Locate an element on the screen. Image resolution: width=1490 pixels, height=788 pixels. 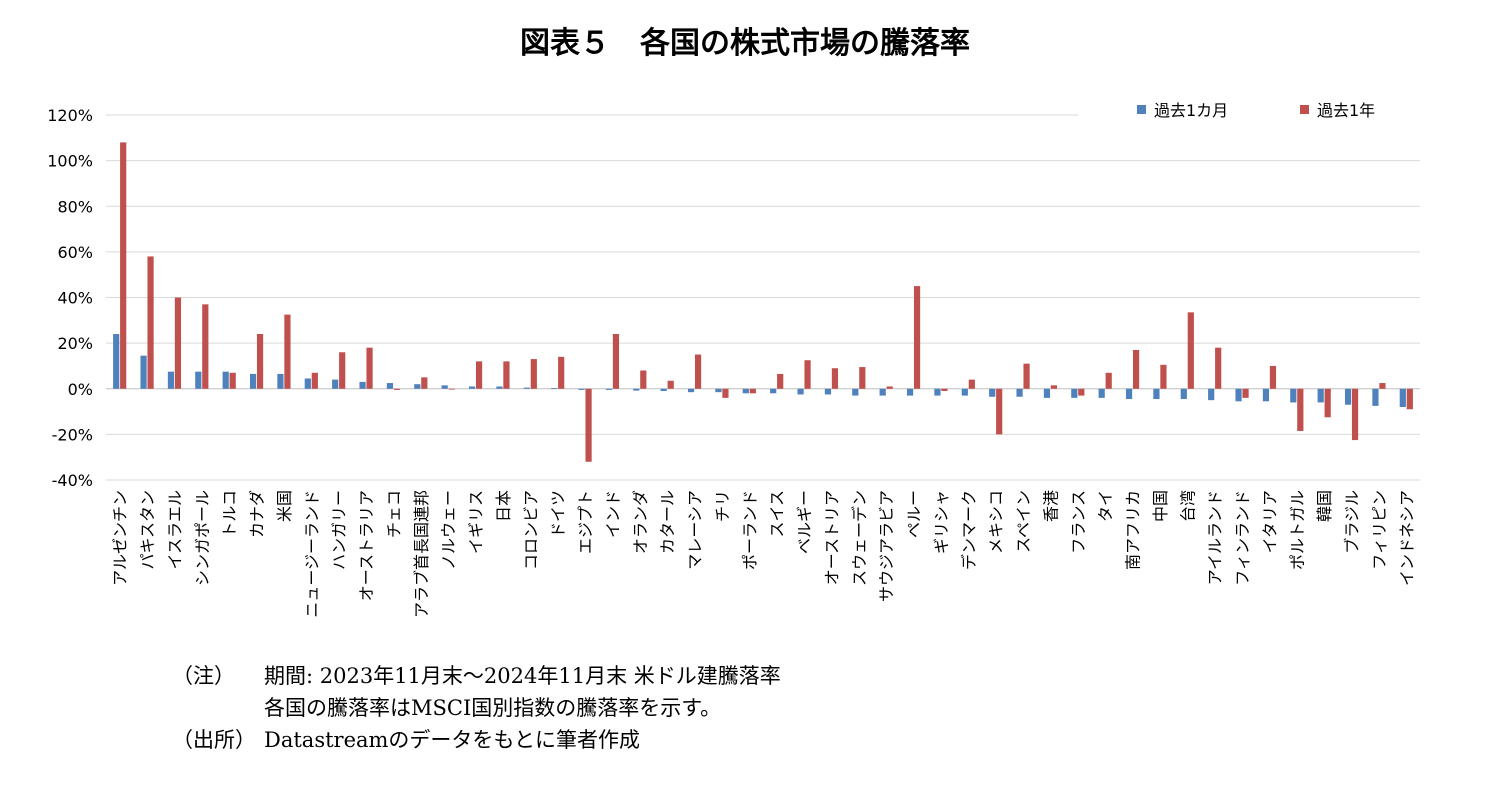
y-tick-label: 120% is located at coordinates (70, 115).